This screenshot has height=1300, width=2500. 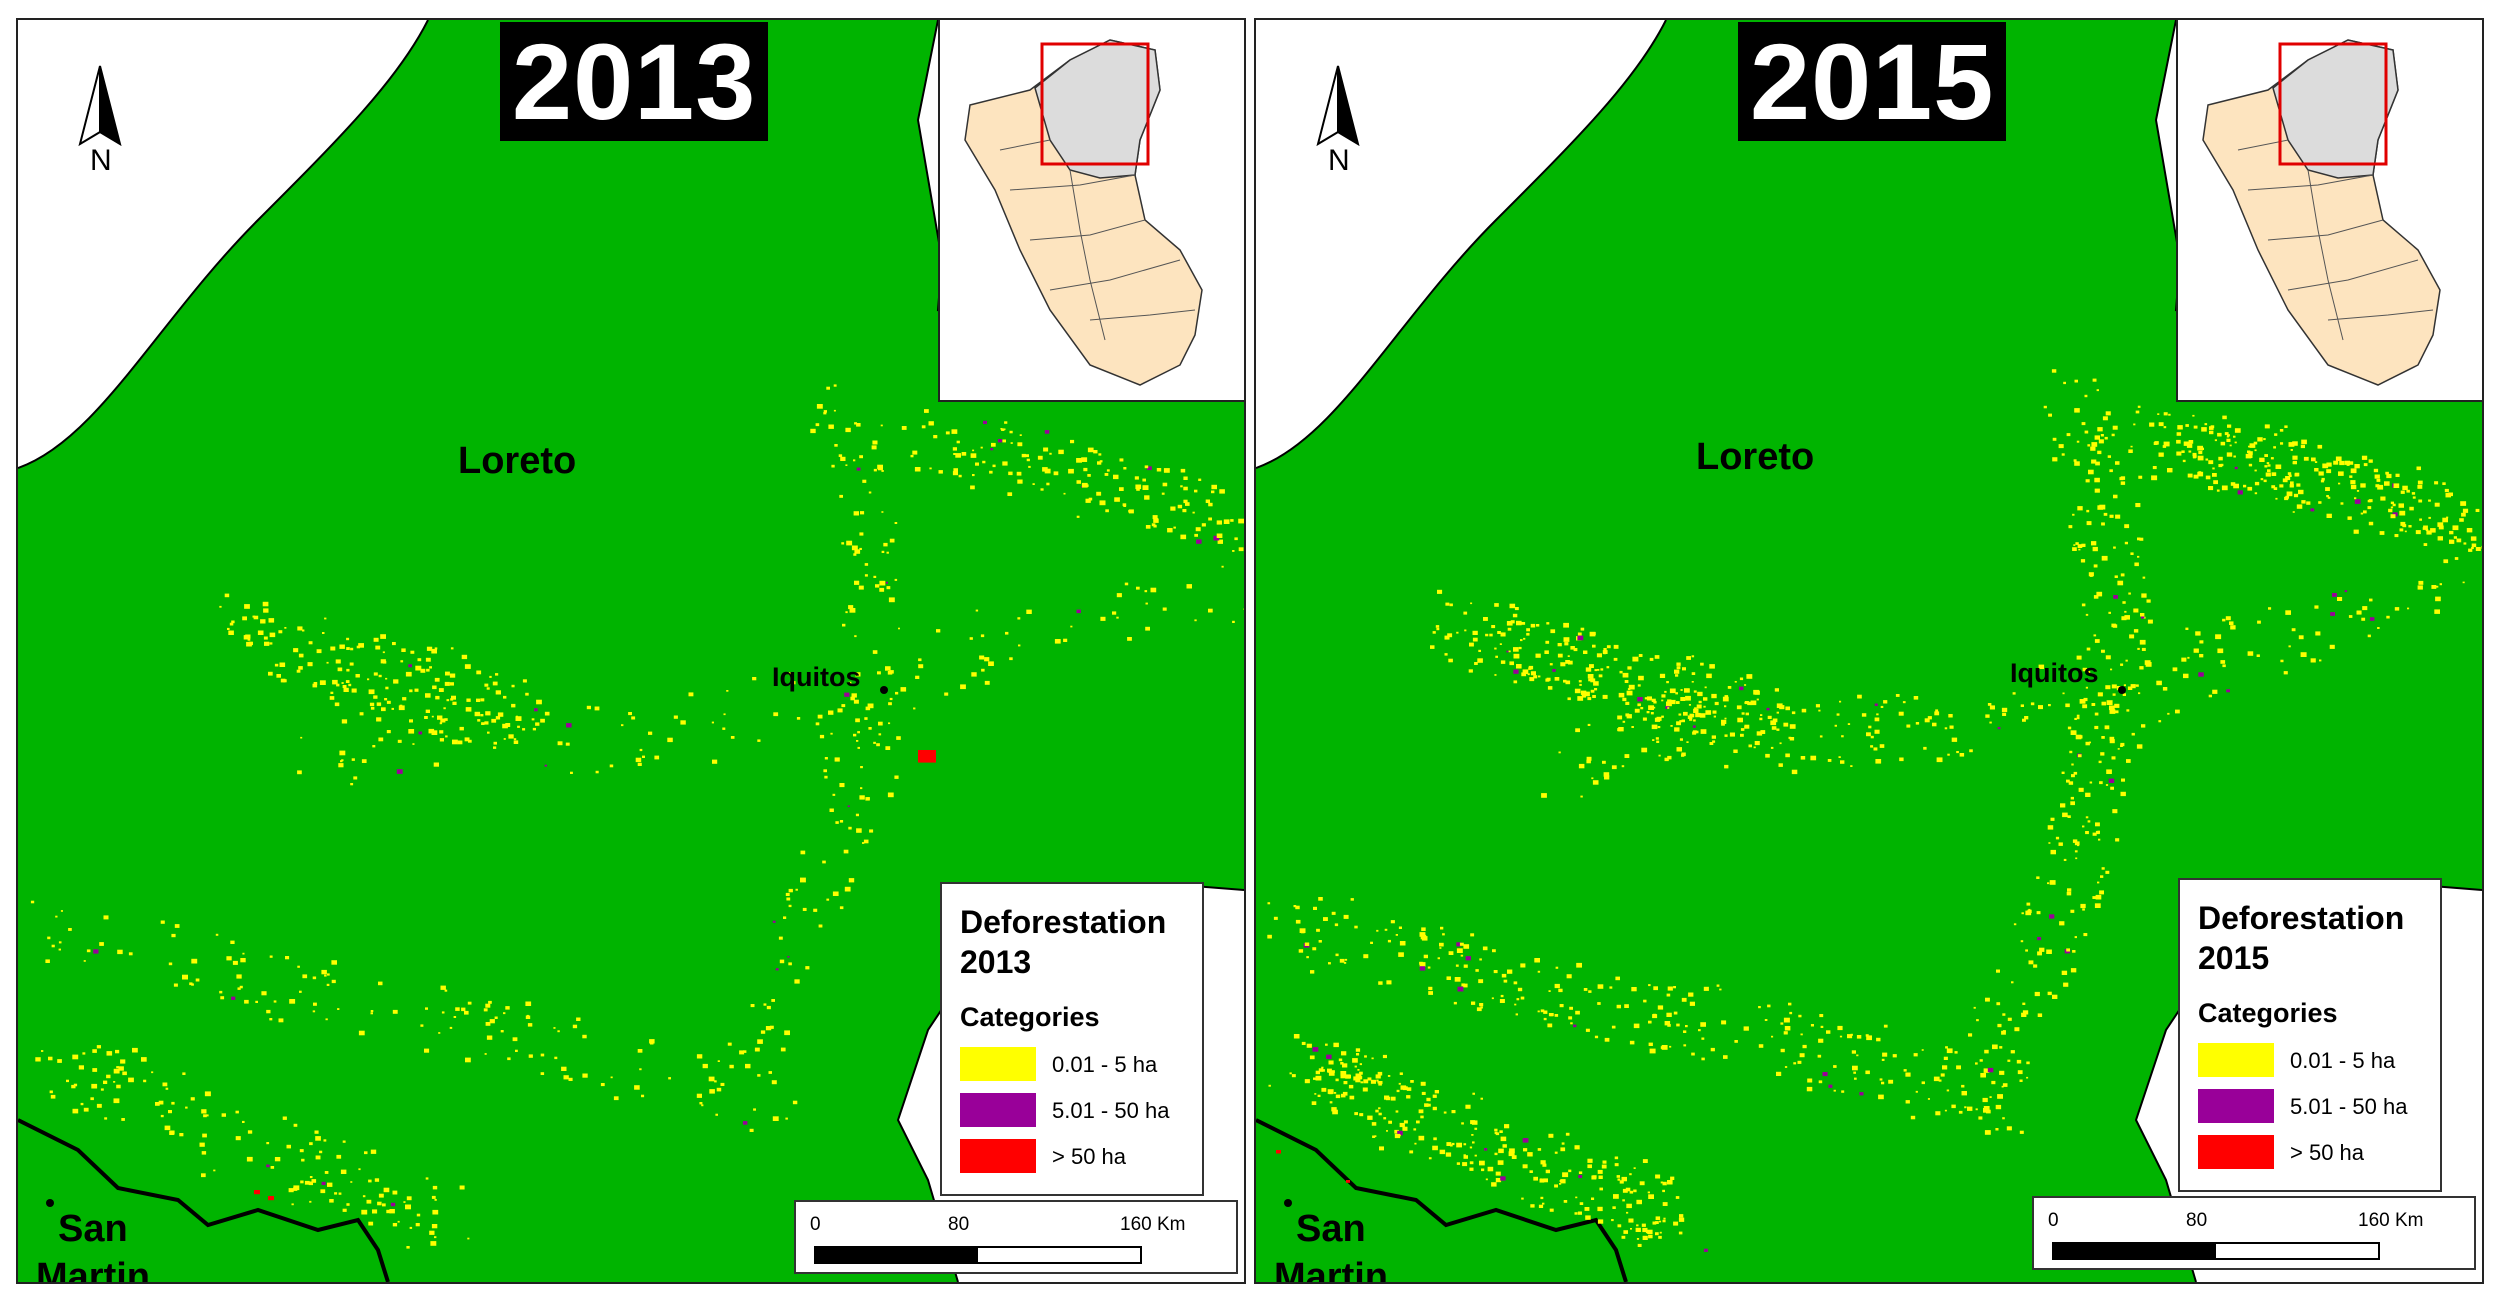 What do you see at coordinates (2349, 1106) in the screenshot?
I see `legend-label-medium: 5.01 - 50 ha` at bounding box center [2349, 1106].